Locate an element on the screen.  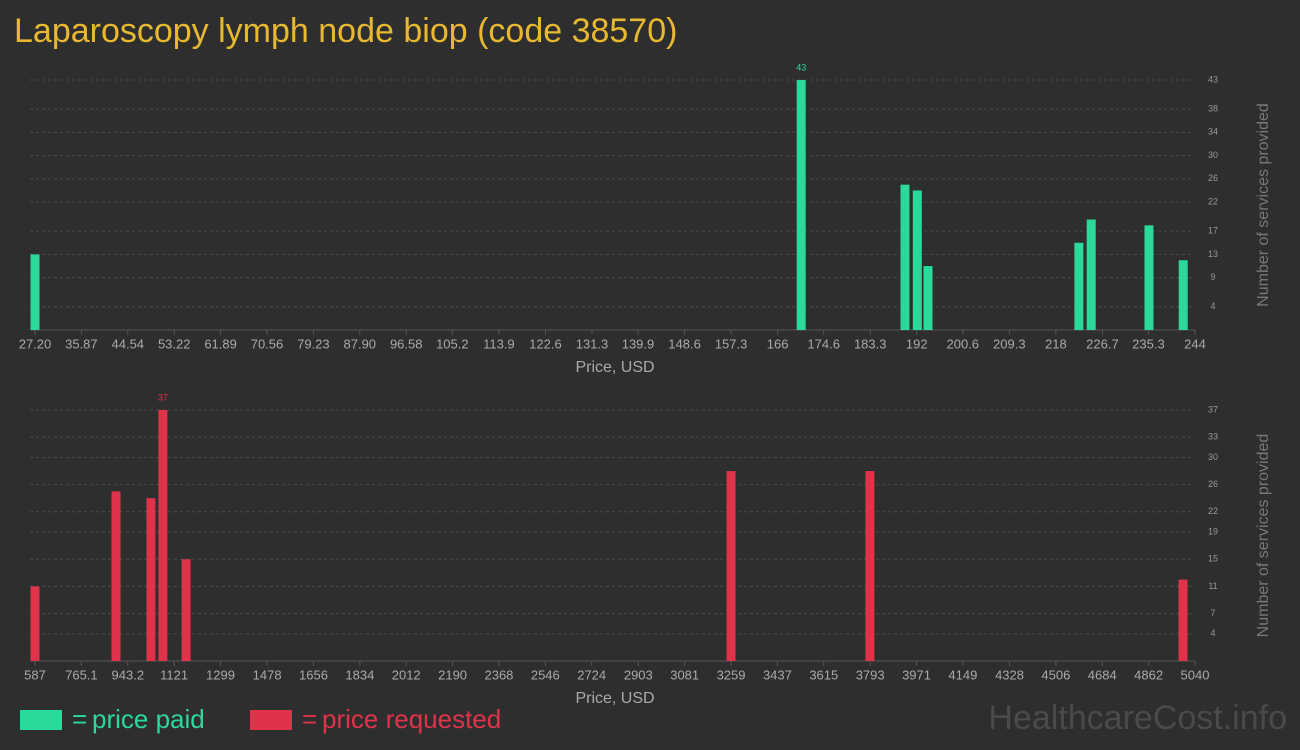
x-tick-label: 943.2 is located at coordinates (128, 674).